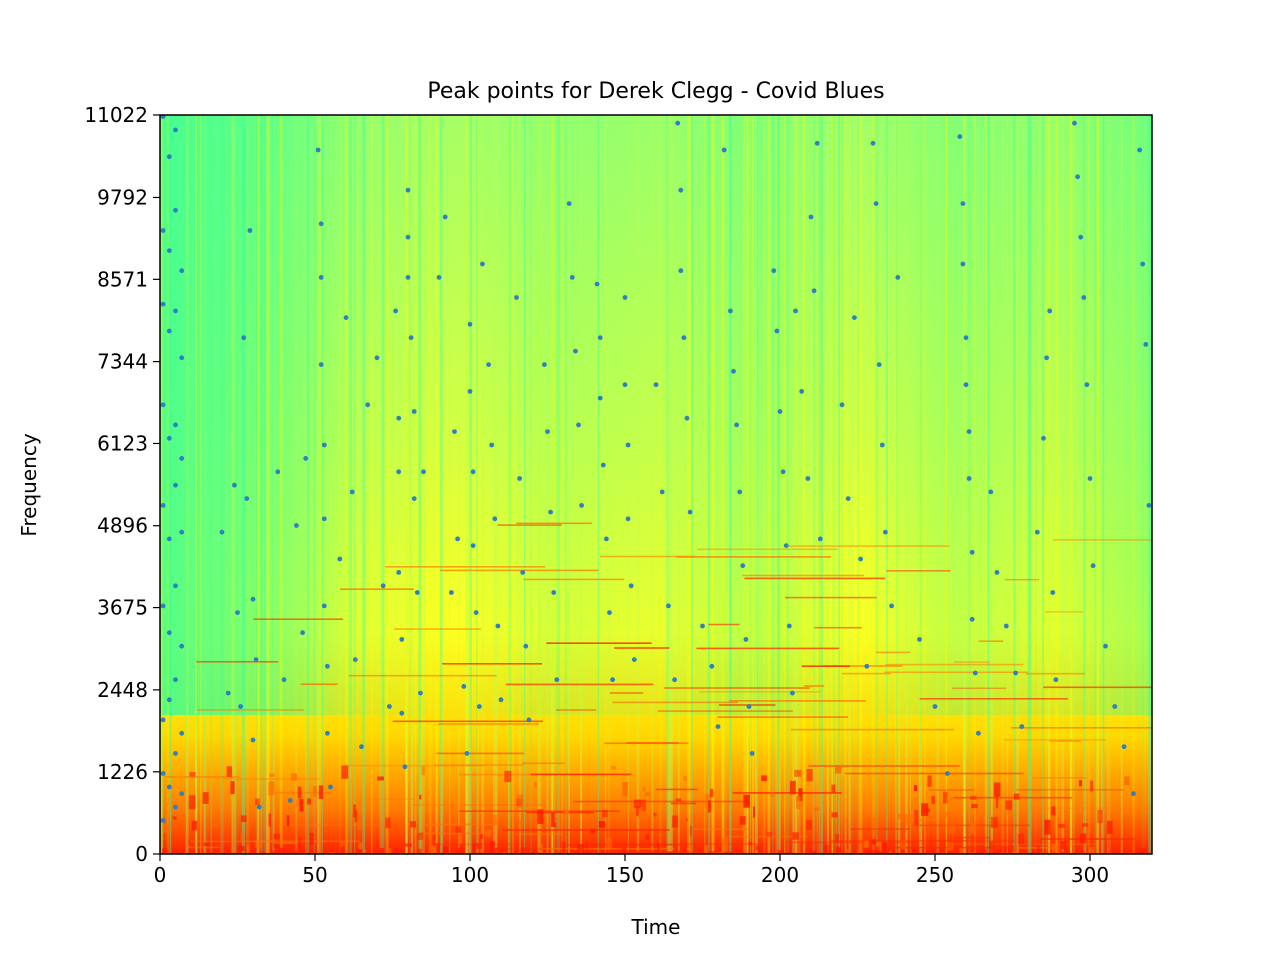 The height and width of the screenshot is (960, 1280). What do you see at coordinates (625, 875) in the screenshot?
I see `x-tick-label: 150` at bounding box center [625, 875].